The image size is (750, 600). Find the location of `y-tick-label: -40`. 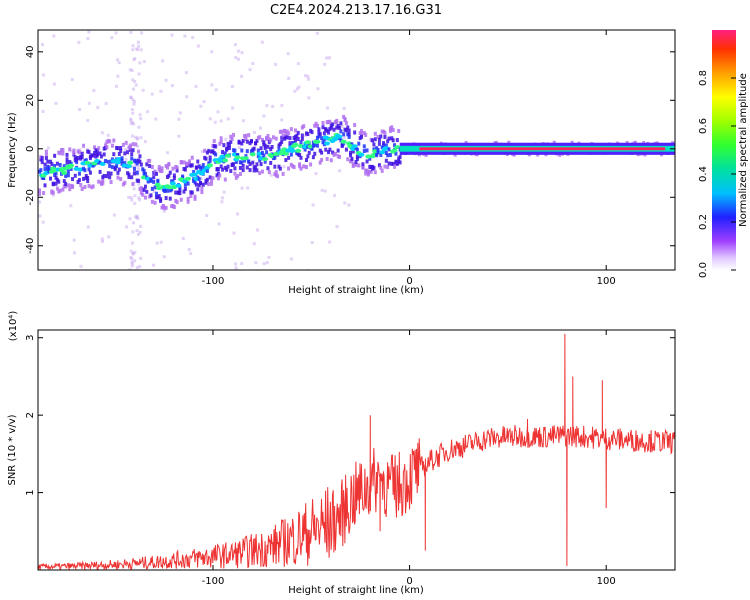

y-tick-label: -40 is located at coordinates (30, 246).